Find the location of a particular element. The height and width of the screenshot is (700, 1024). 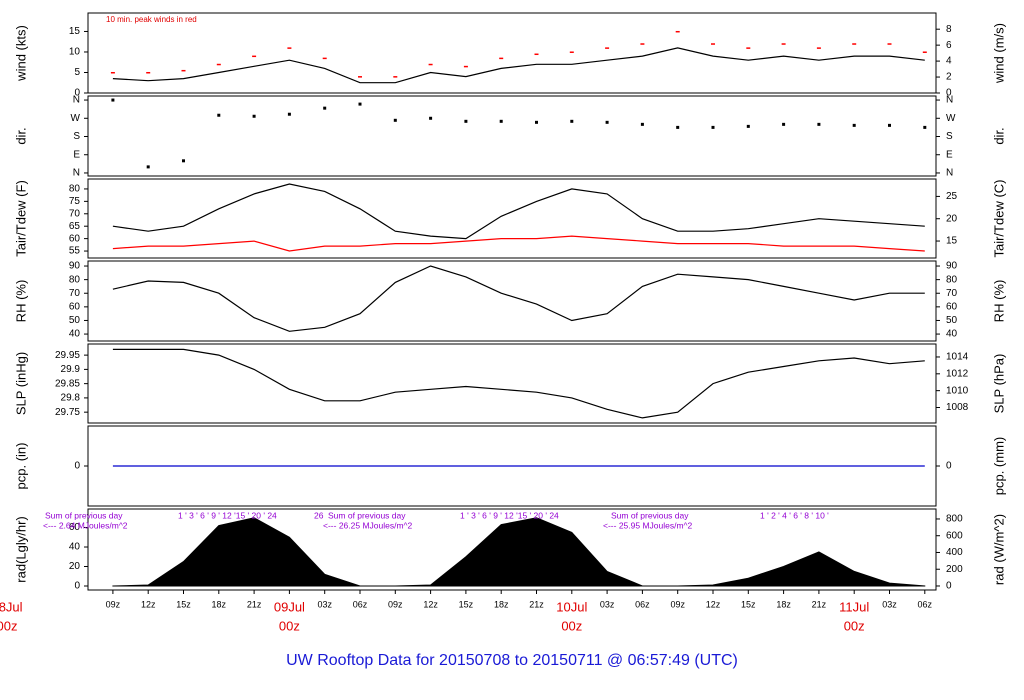

y-tick-label: N is located at coordinates (76, 173).